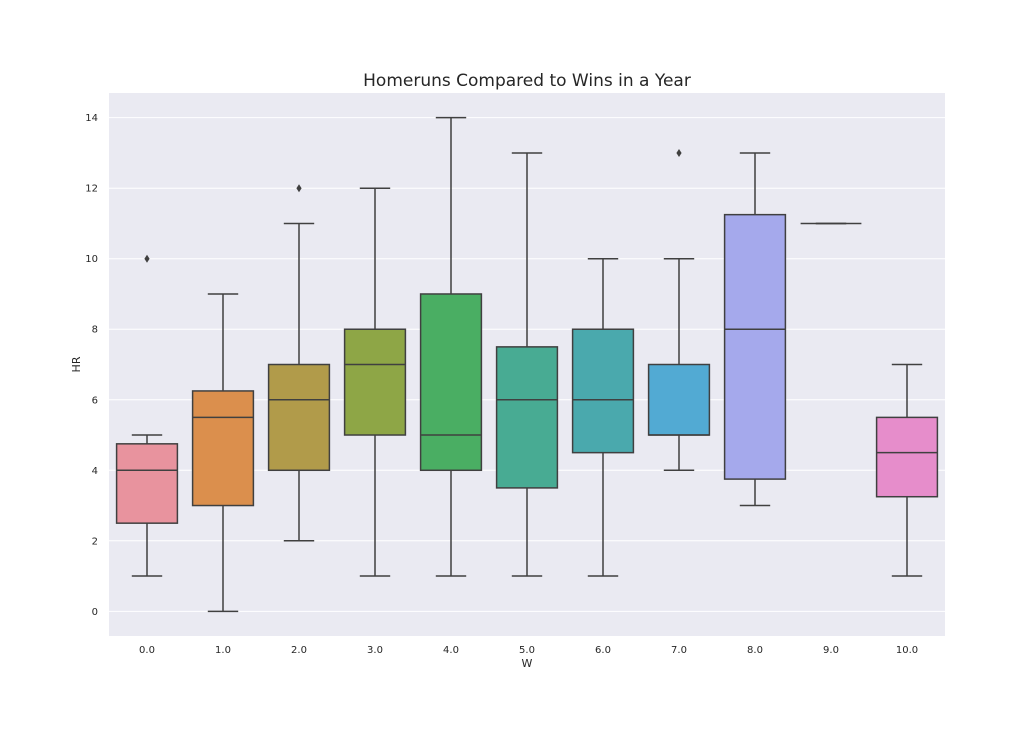  I want to click on x-tick-label: 10.0, so click(907, 650).